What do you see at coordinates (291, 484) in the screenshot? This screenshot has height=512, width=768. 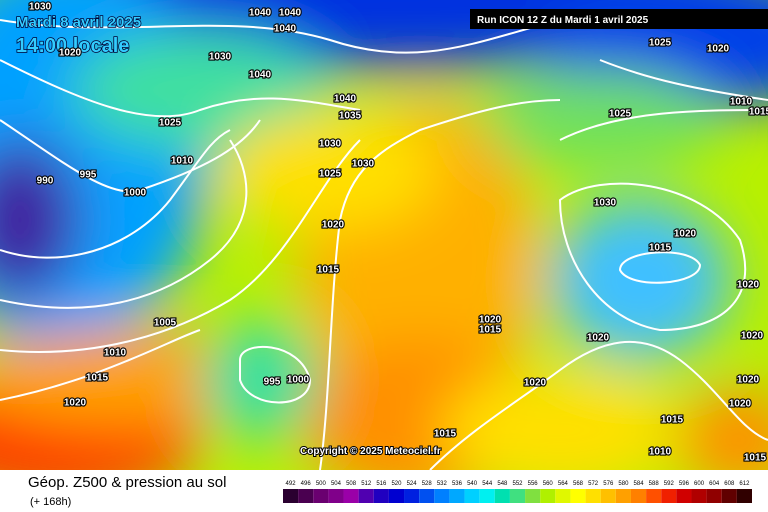 I see `scale-label: 492` at bounding box center [291, 484].